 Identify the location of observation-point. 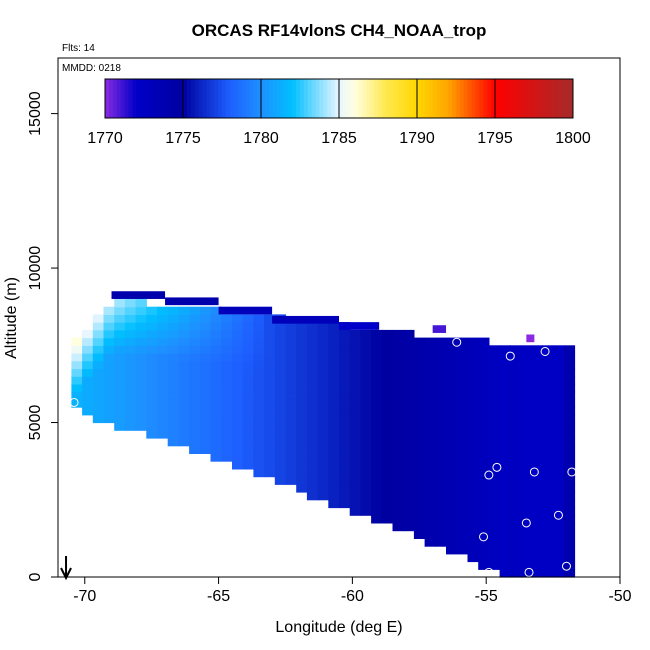
(74, 402).